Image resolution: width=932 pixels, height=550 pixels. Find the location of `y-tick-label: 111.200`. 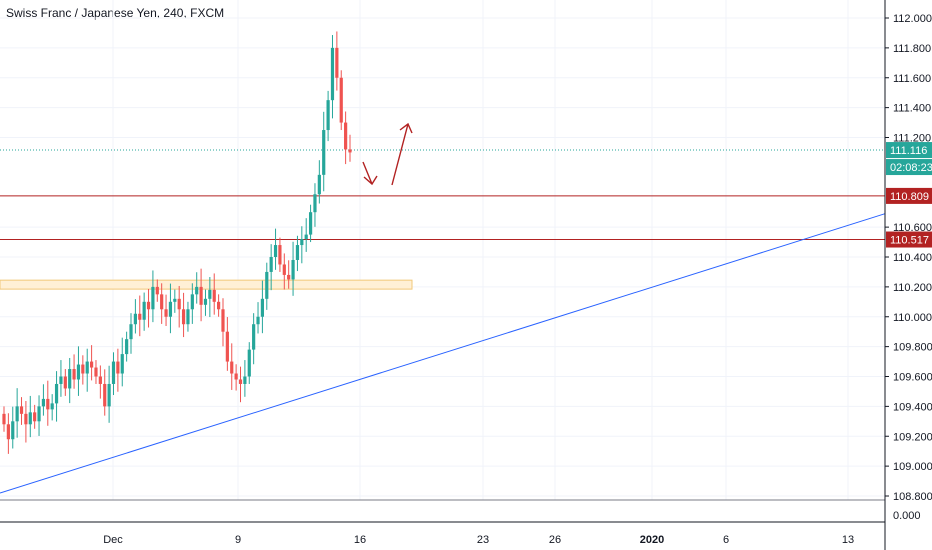

y-tick-label: 111.200 is located at coordinates (912, 139).